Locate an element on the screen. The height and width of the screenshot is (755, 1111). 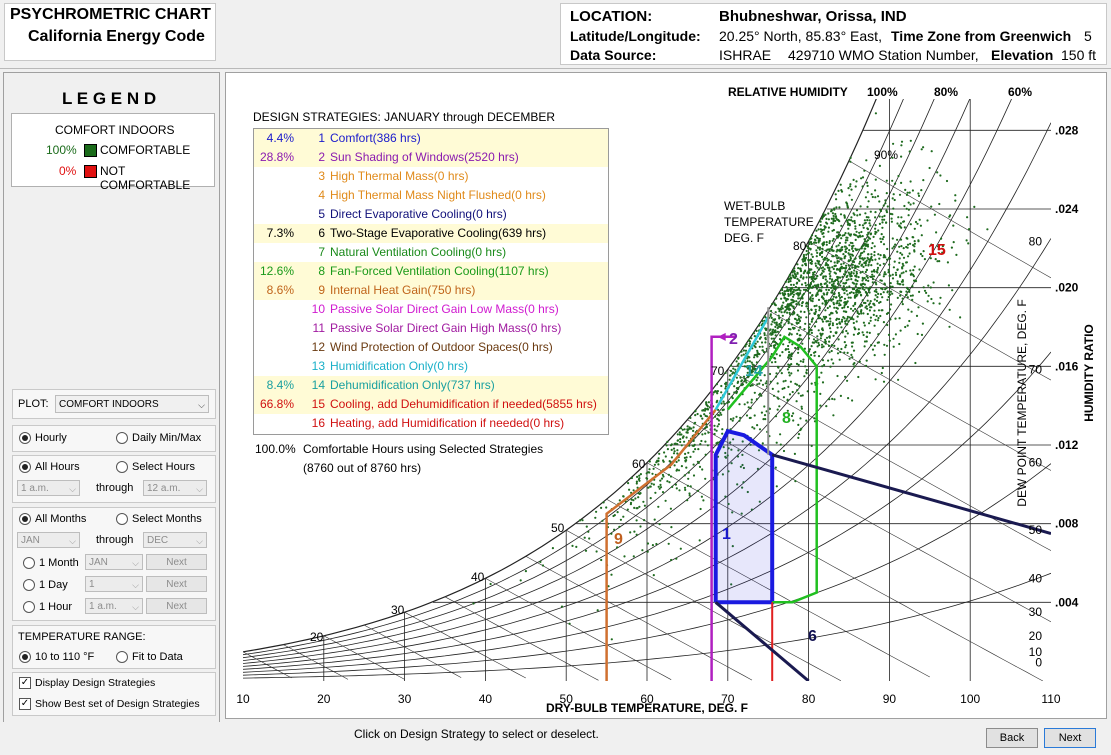
strategy-row: 8.4% 14 Dehumidification Only(737 hrs) is located at coordinates (431, 385).